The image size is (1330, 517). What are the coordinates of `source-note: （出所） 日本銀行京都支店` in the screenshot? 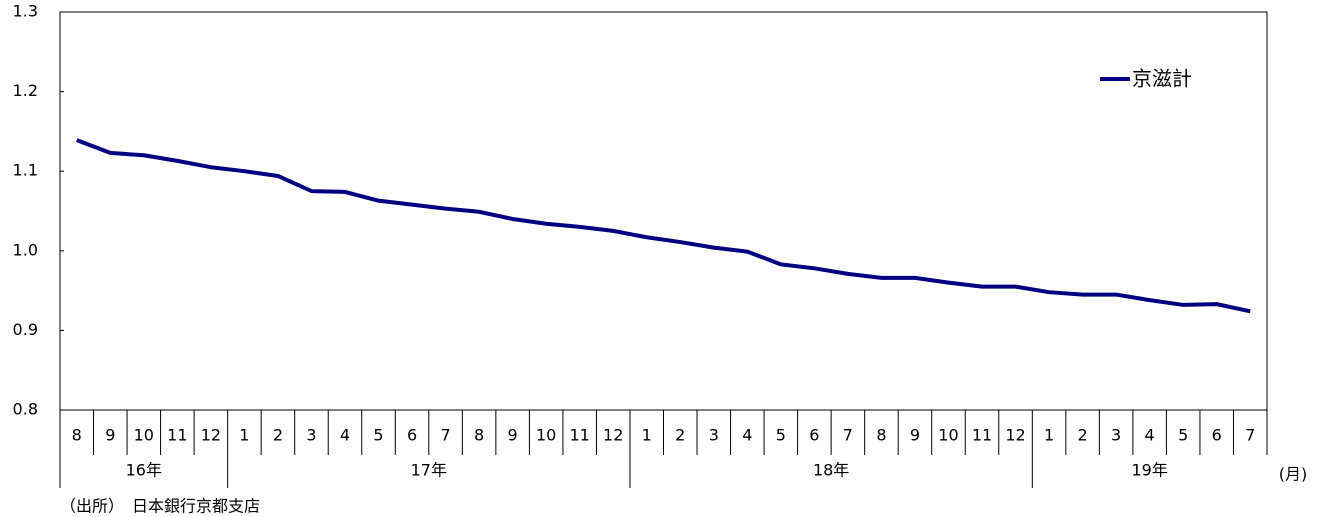 It's located at (160, 506).